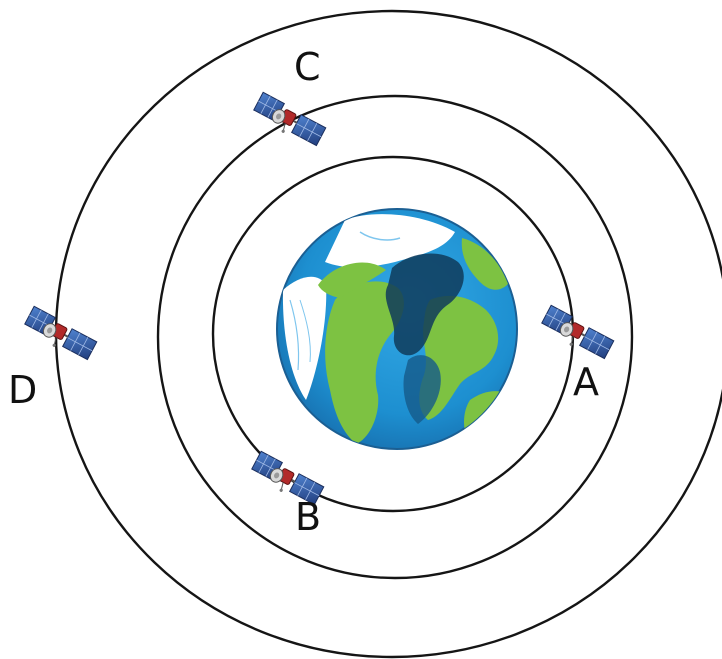 Image resolution: width=722 pixels, height=659 pixels. Describe the element at coordinates (308, 517) in the screenshot. I see `label-b: B` at that location.